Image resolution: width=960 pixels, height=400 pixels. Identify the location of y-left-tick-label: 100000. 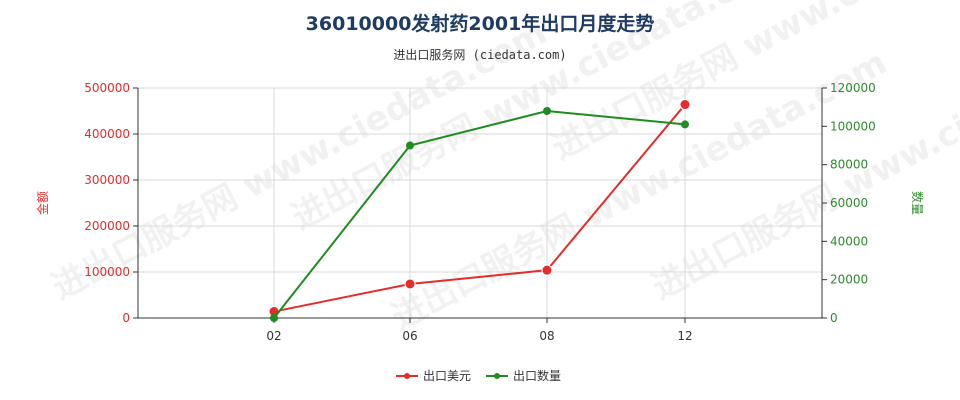
(107, 272).